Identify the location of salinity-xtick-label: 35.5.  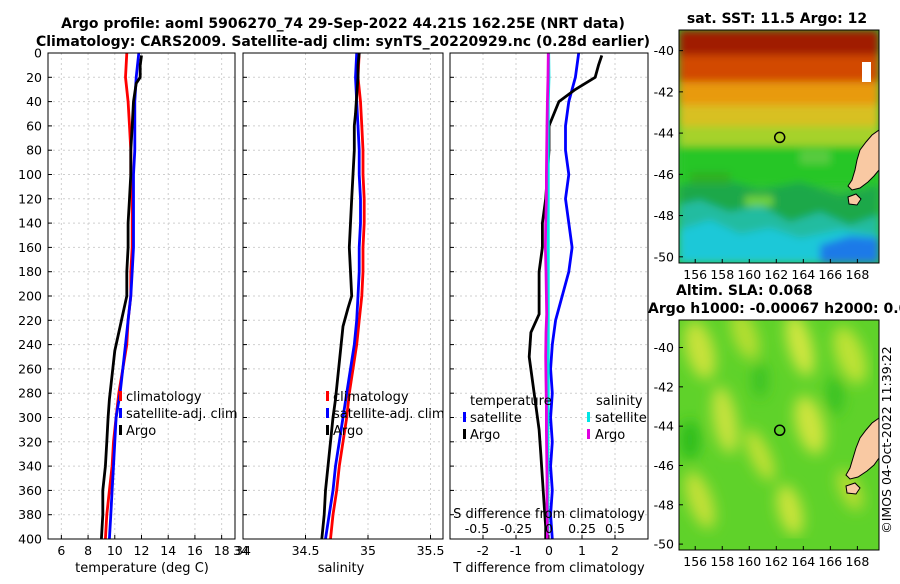
(431, 550).